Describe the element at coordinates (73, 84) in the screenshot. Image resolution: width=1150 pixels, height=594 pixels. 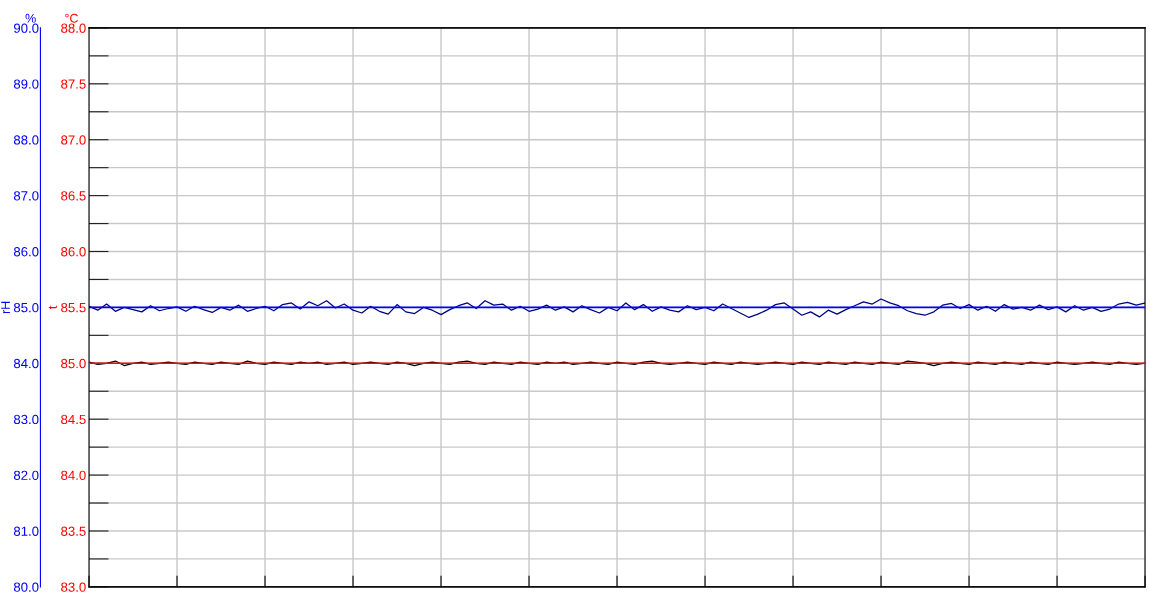
I see `y2-tick-label: 87.5` at that location.